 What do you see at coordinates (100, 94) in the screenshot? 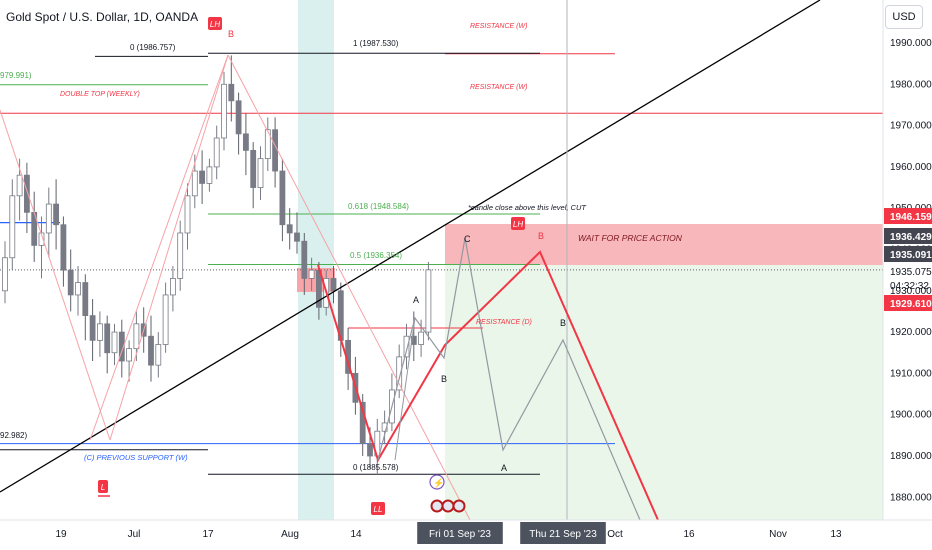
I see `double-top-weekly-label: DOUBLE TOP (WEEKLY)` at bounding box center [100, 94].